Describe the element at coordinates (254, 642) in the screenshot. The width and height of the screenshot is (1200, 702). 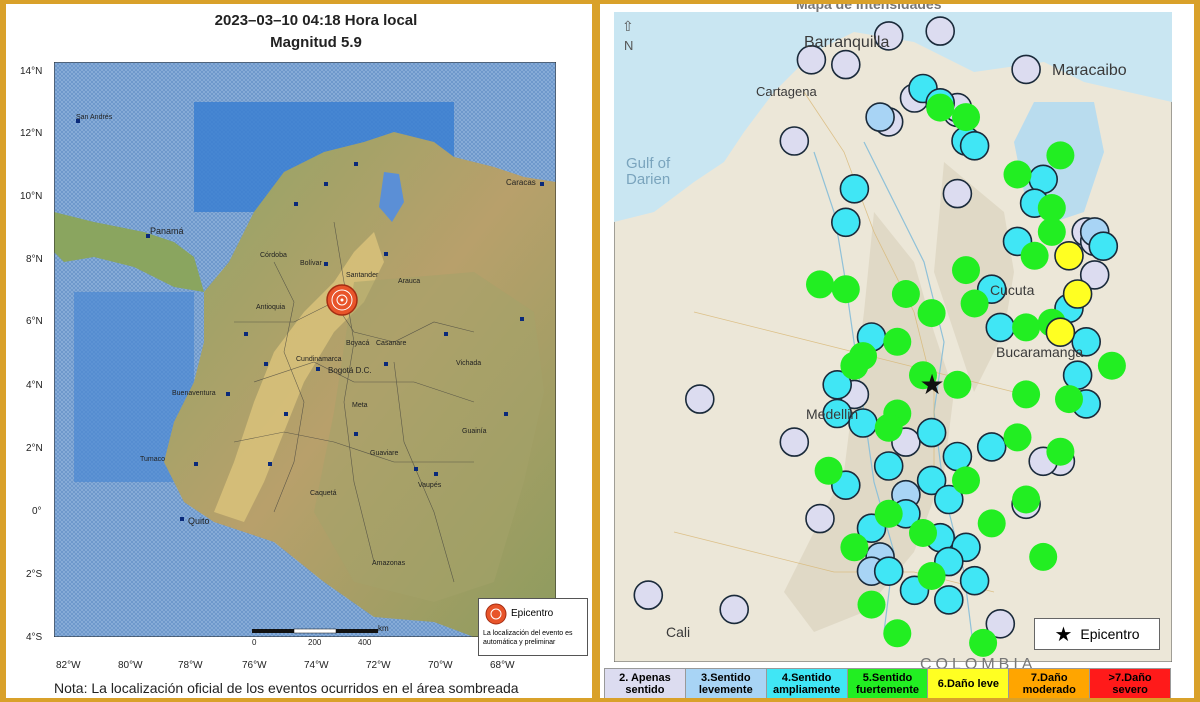
I see `scale-label: 0` at that location.